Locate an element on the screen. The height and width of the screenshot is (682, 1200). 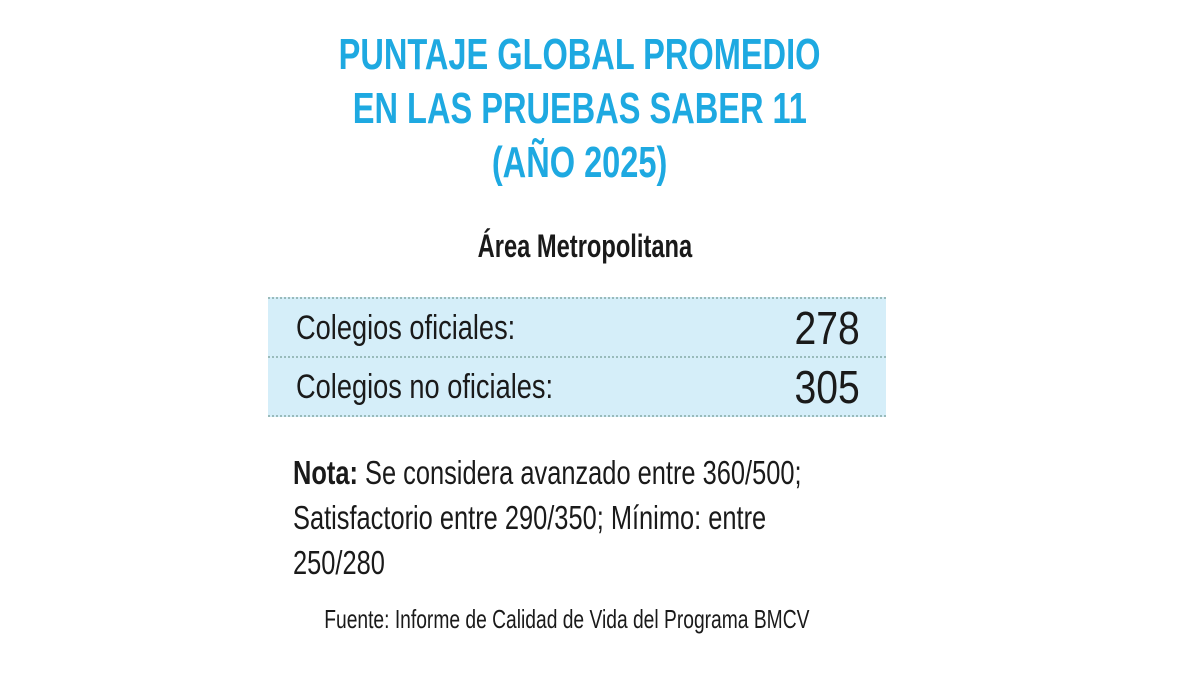
title-text: (AÑO 2025) is located at coordinates (580, 162).